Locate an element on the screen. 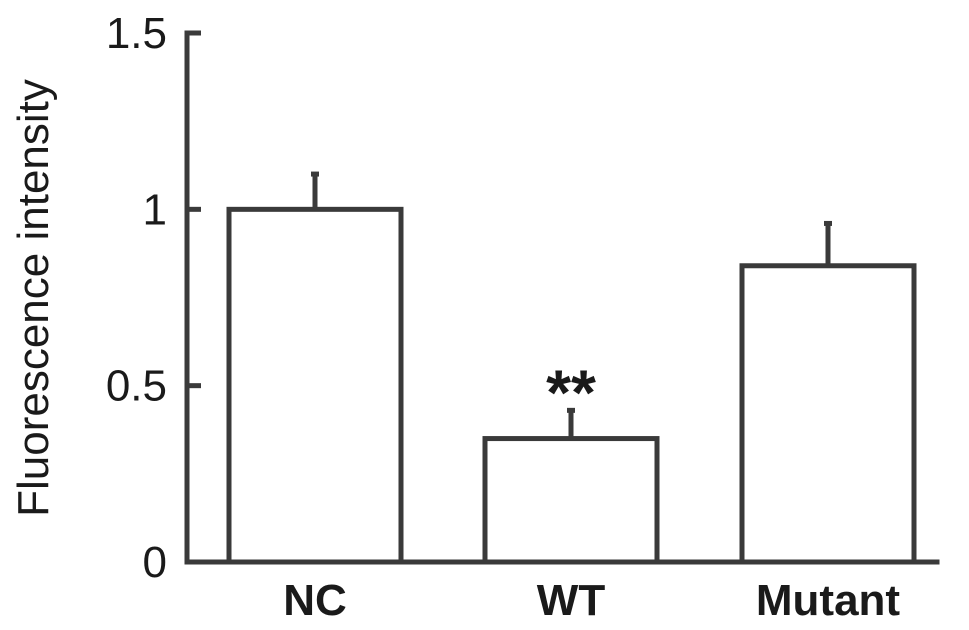 This screenshot has height=630, width=969. x-tick-label: NC is located at coordinates (315, 600).